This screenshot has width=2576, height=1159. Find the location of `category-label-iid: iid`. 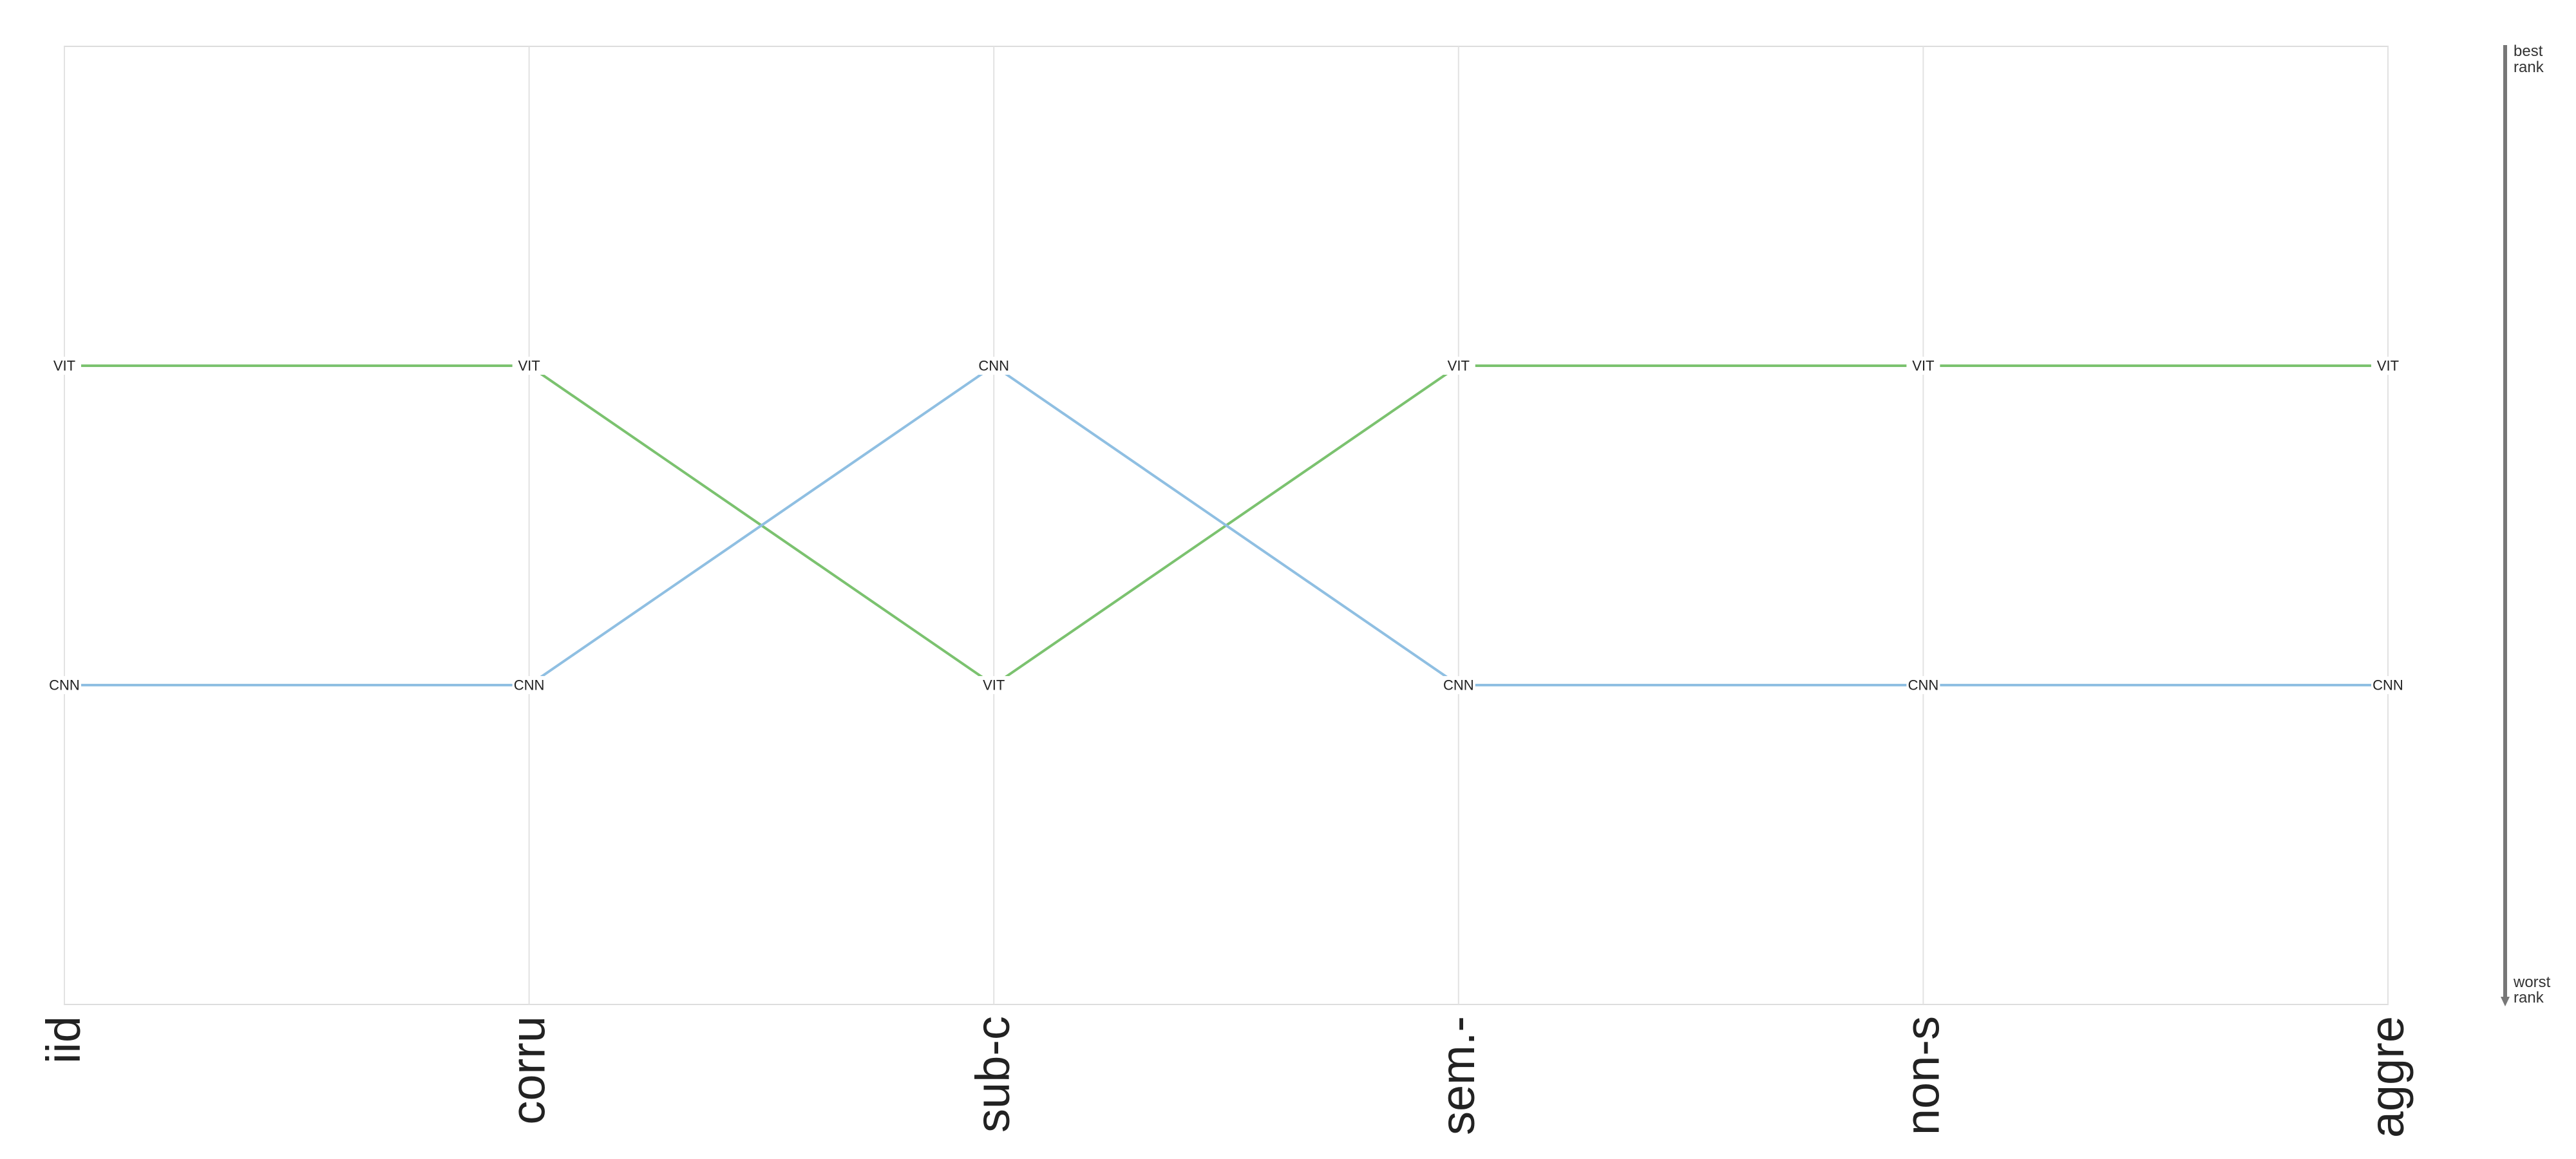

category-label-iid: iid is located at coordinates (64, 1040).